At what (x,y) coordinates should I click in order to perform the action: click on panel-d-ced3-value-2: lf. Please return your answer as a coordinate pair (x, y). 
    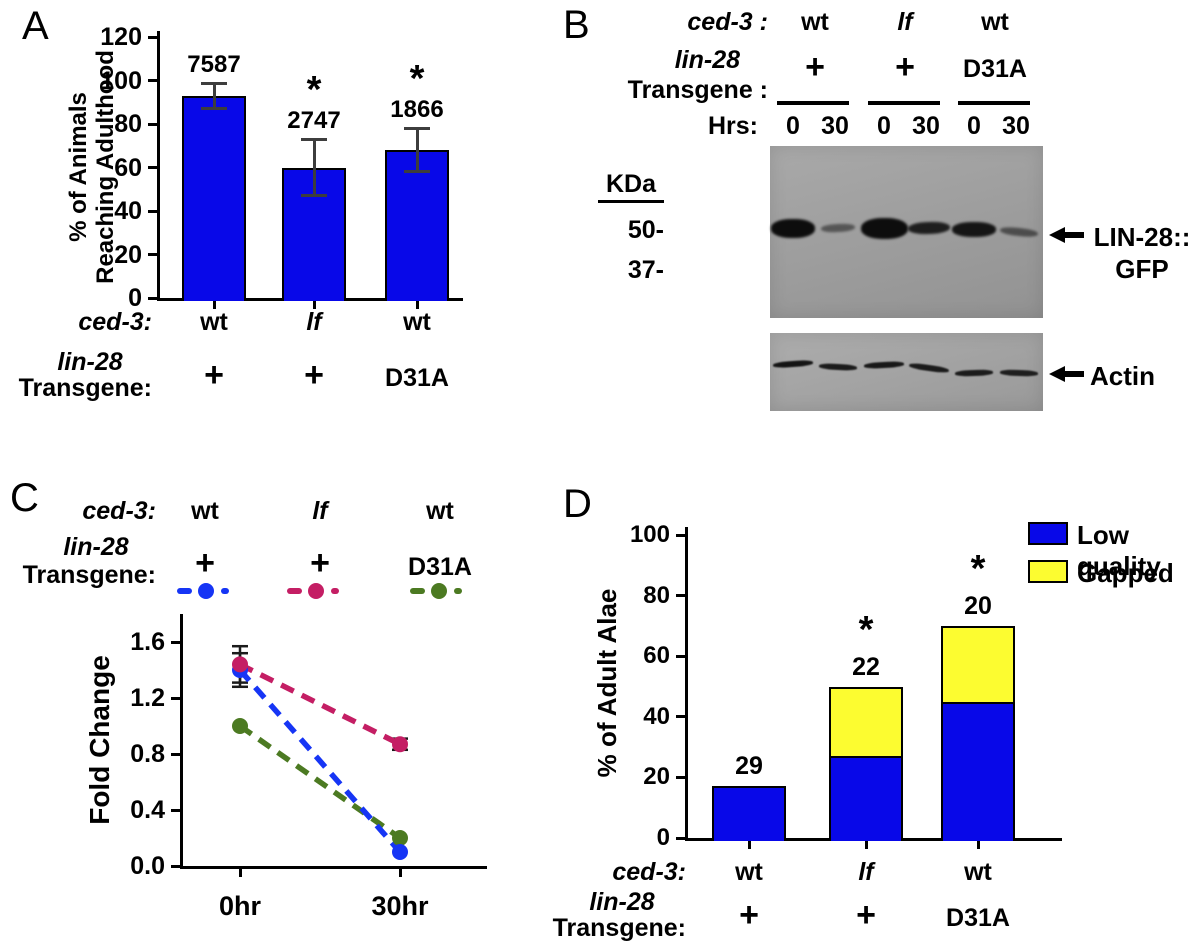
    Looking at the image, I should click on (866, 872).